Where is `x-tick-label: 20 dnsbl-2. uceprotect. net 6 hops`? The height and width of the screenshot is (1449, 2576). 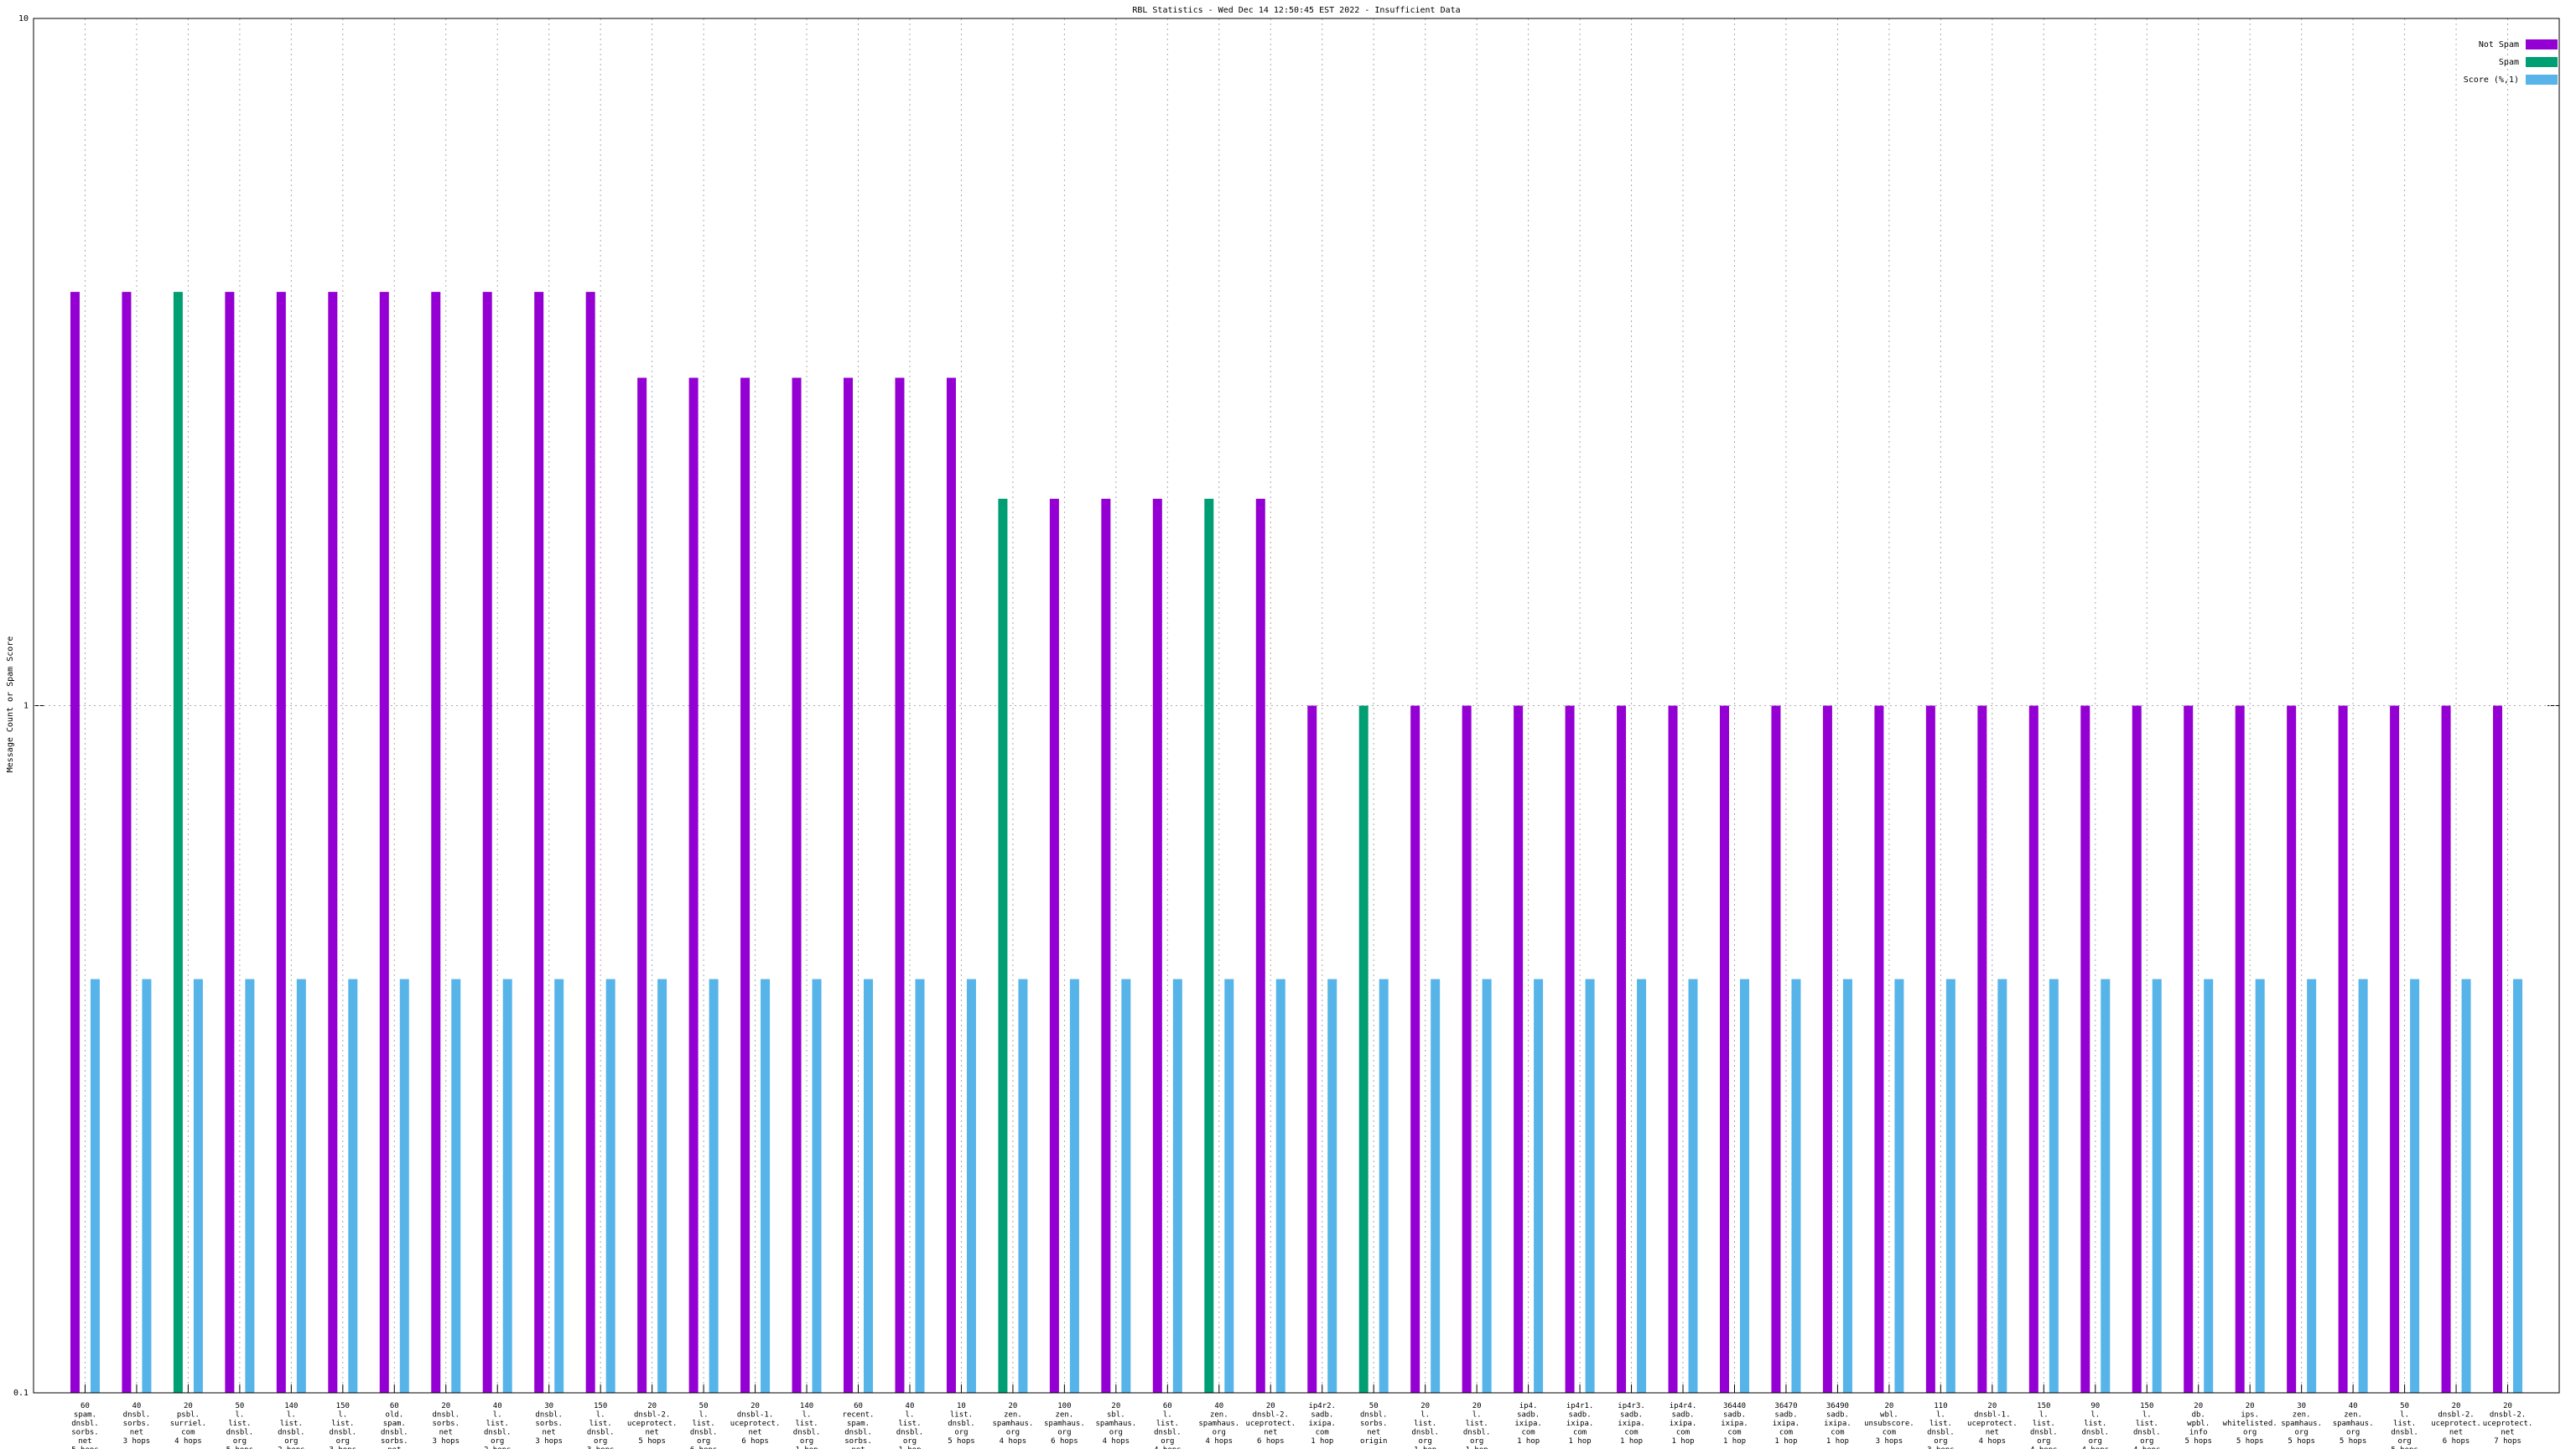 x-tick-label: 20 dnsbl-2. uceprotect. net 6 hops is located at coordinates (2456, 1424).